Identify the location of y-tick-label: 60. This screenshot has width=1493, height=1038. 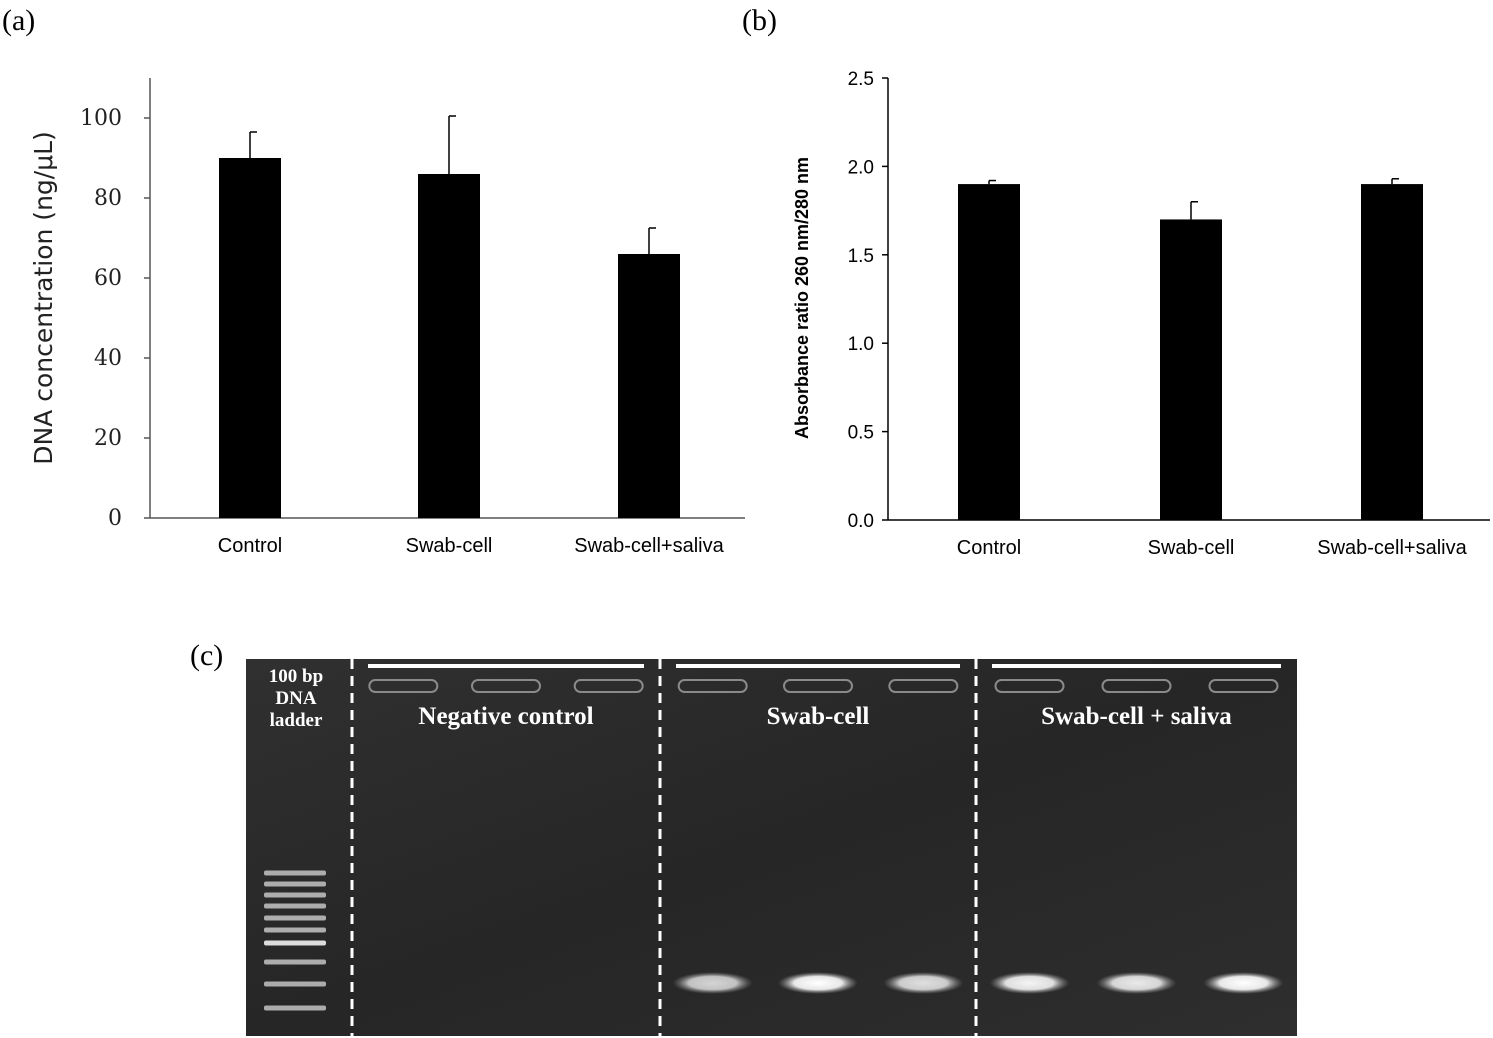
(108, 278).